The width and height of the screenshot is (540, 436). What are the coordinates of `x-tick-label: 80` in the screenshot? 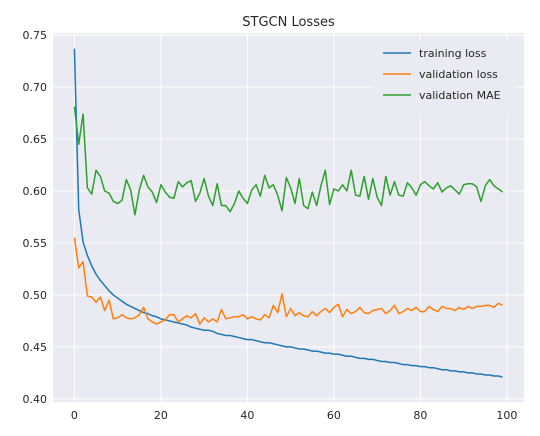 It's located at (420, 415).